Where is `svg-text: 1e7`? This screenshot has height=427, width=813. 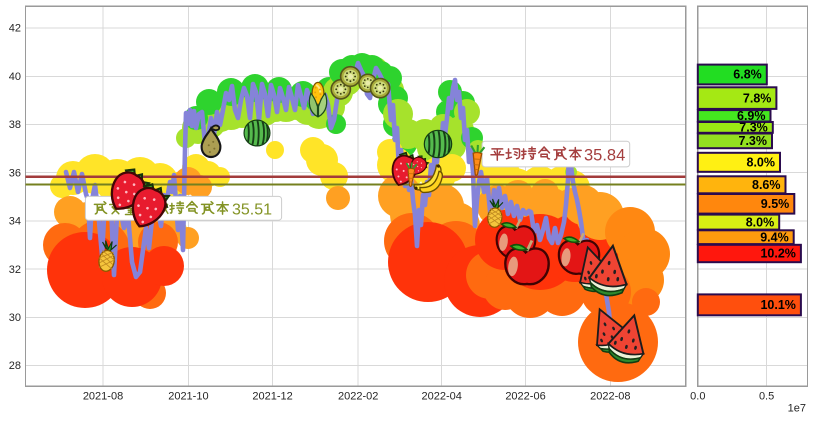 svg-text: 1e7 is located at coordinates (797, 409).